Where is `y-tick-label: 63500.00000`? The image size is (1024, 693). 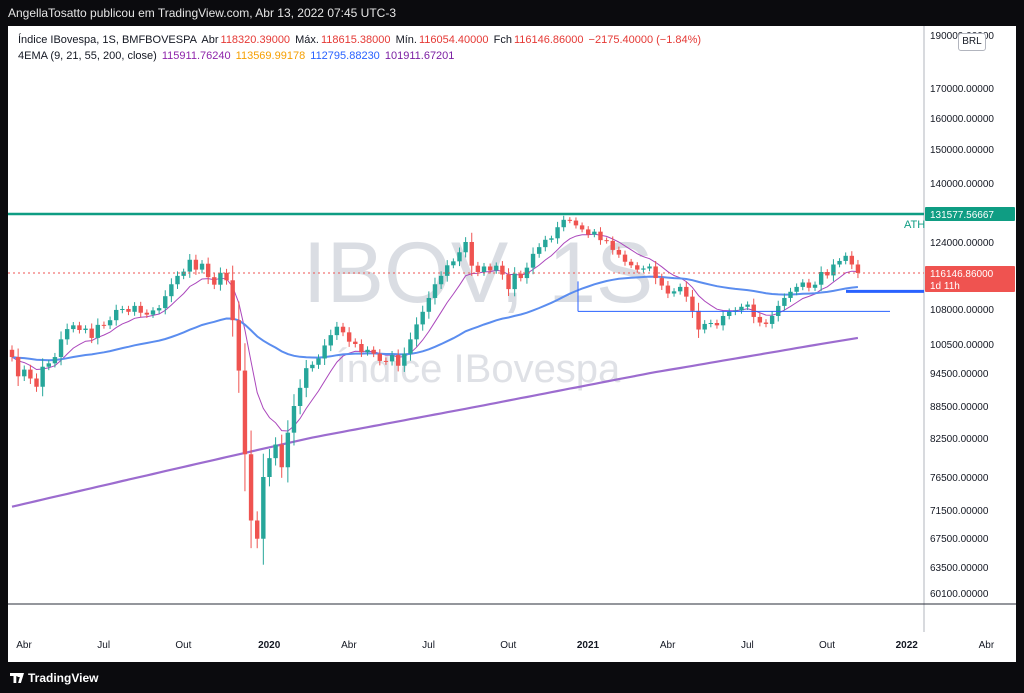 y-tick-label: 63500.00000 is located at coordinates (959, 568).